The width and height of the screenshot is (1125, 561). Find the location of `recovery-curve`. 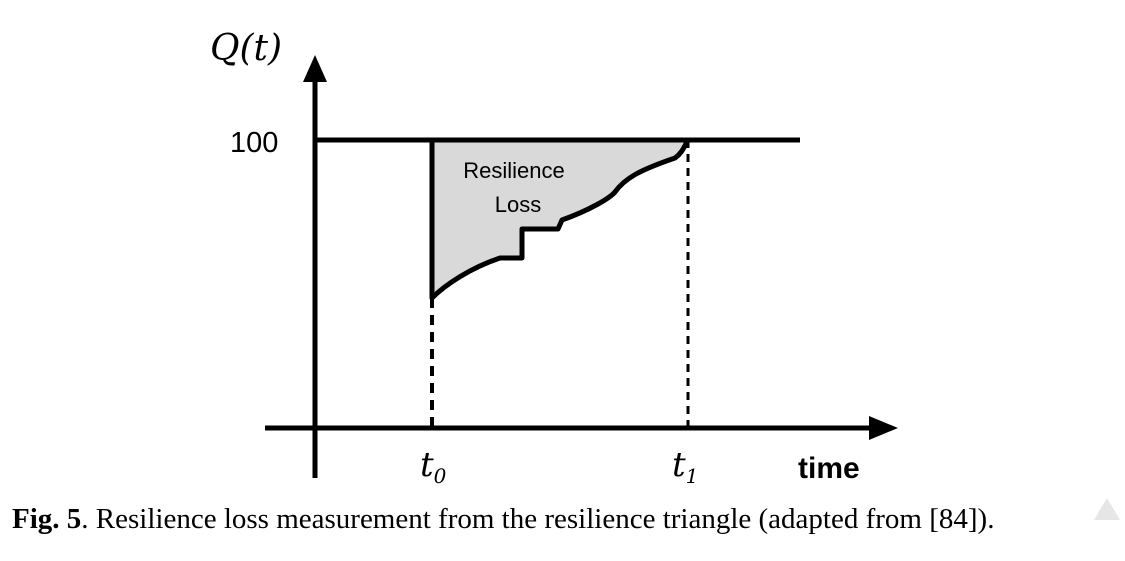

recovery-curve is located at coordinates (560, 219).